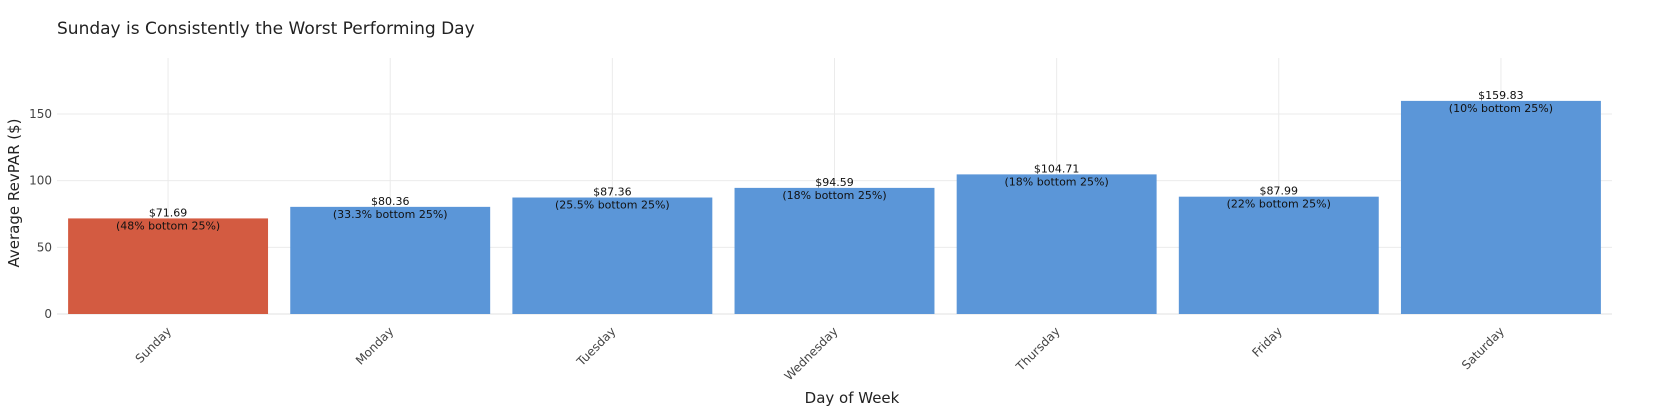  Describe the element at coordinates (1279, 204) in the screenshot. I see `bar-sub-label: (22% bottom 25%)` at that location.